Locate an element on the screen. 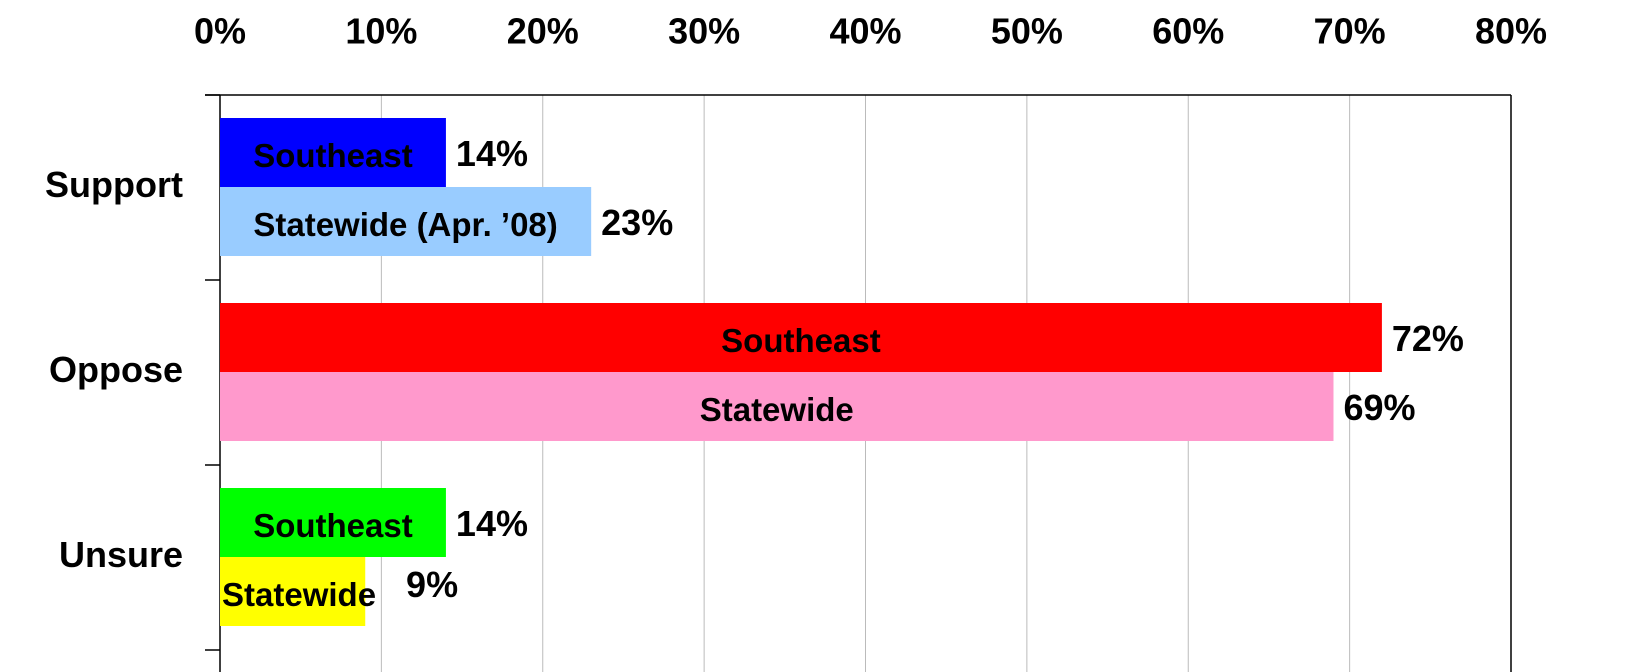 This screenshot has width=1626, height=672. bar-label: Statewide (Apr. ’08) is located at coordinates (405, 224).